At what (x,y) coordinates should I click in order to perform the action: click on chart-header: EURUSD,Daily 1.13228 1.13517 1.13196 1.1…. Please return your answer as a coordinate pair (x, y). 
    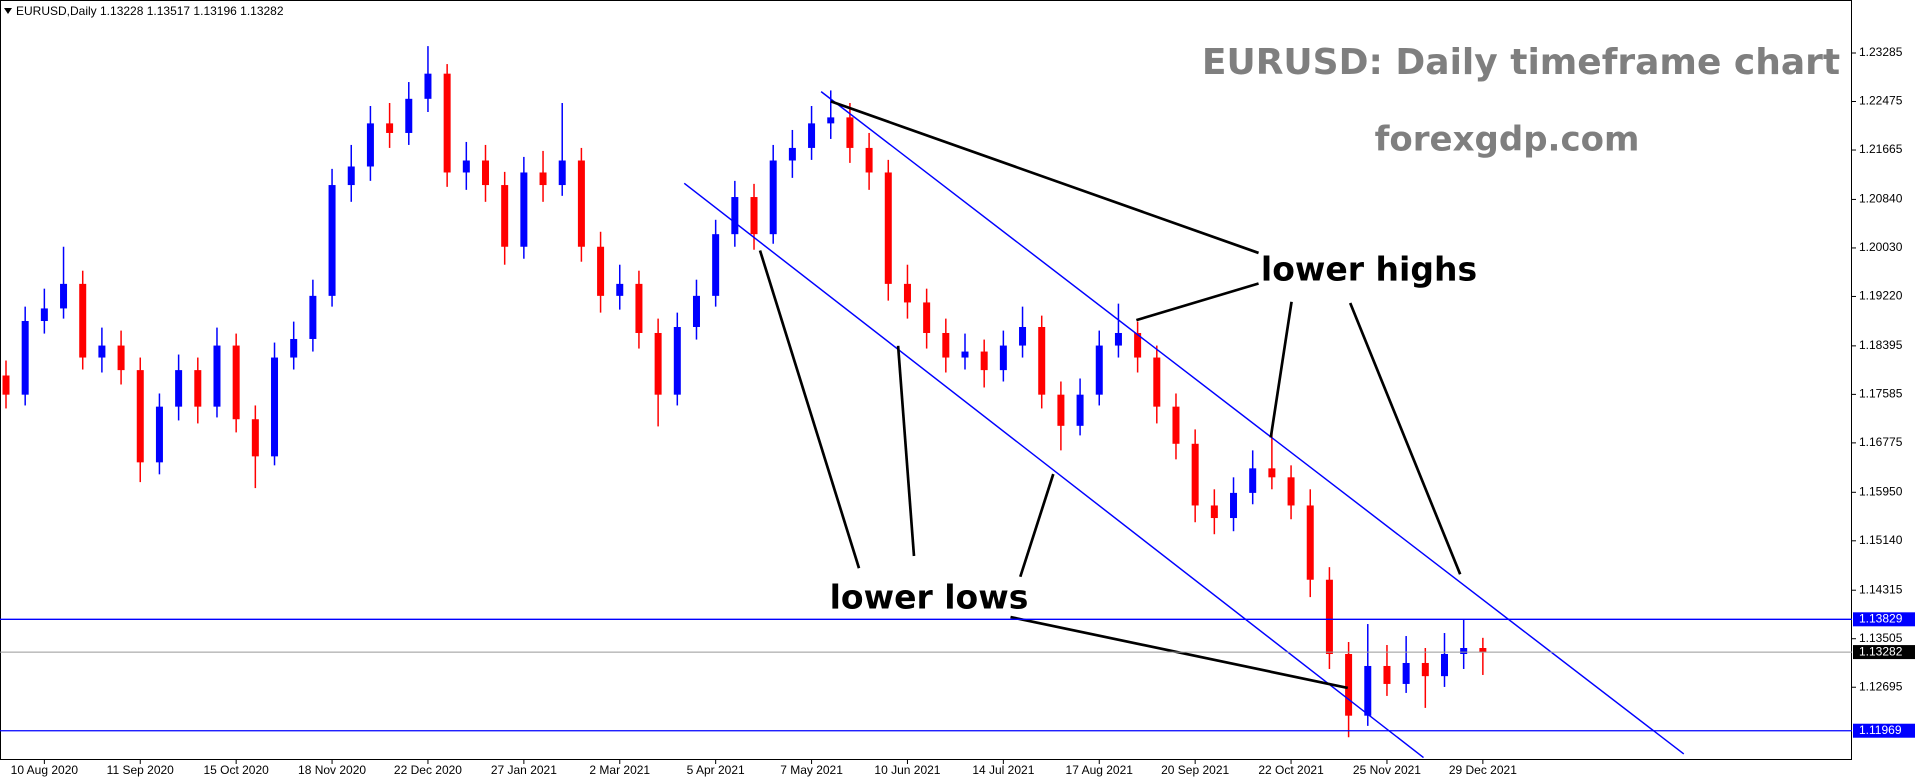
    Looking at the image, I should click on (150, 11).